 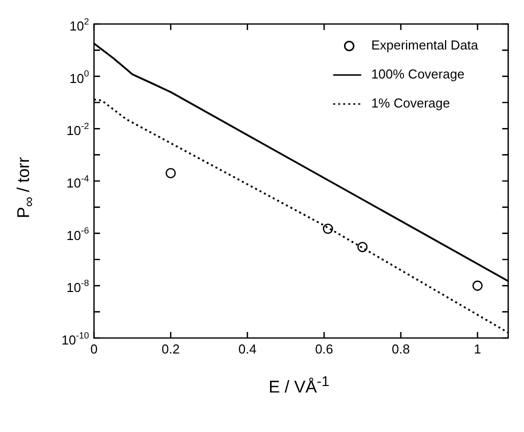 What do you see at coordinates (171, 349) in the screenshot?
I see `x-tick-label: 0.2` at bounding box center [171, 349].